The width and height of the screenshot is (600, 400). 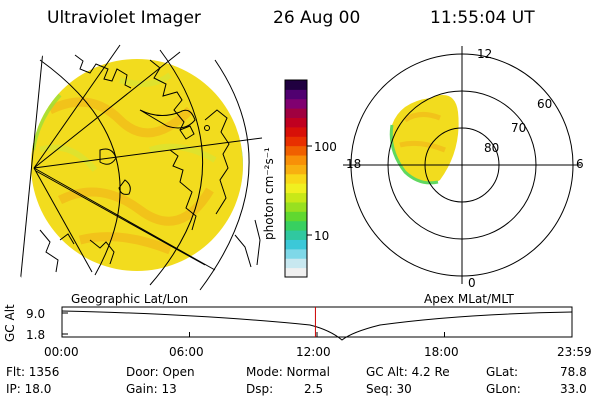 I want to click on geographic-label: Geographic Lat/Lon, so click(x=130, y=299).